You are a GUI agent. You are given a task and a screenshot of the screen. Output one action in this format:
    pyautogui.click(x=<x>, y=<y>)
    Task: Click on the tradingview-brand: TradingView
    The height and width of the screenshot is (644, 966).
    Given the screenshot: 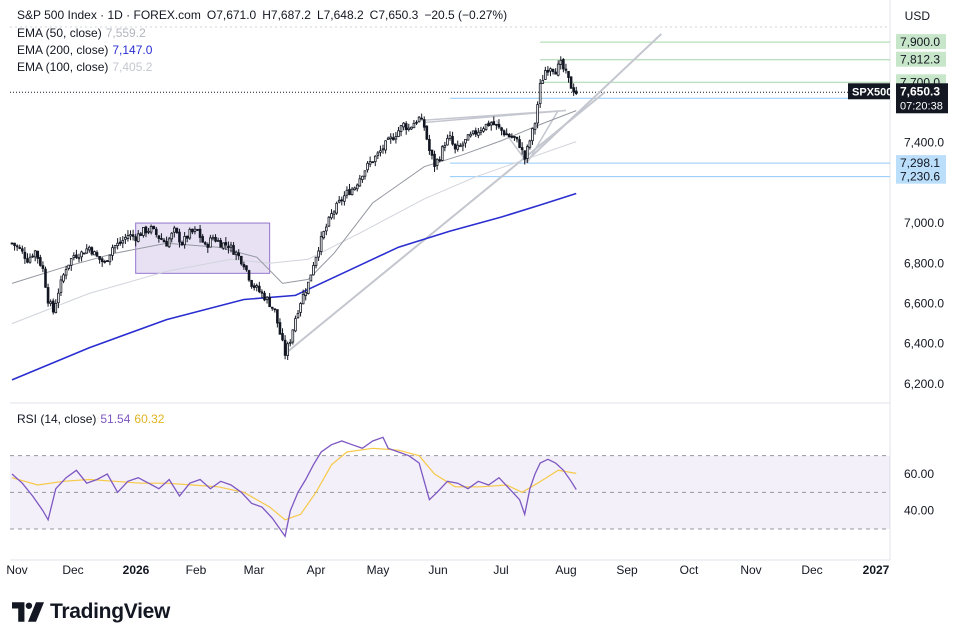 What is the action you would take?
    pyautogui.click(x=91, y=612)
    